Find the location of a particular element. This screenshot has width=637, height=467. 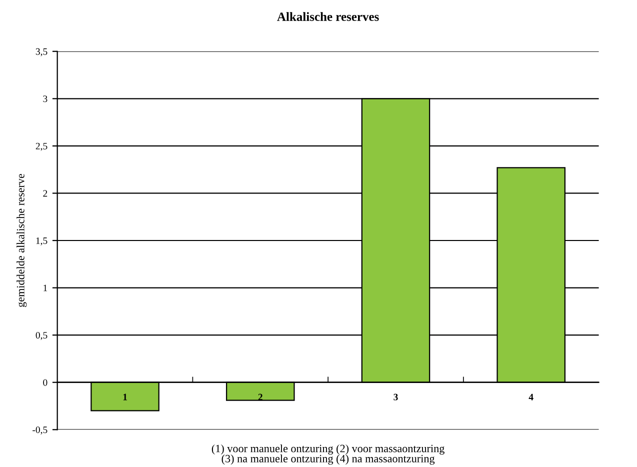

y-tick-label: 3,5 is located at coordinates (42, 52).